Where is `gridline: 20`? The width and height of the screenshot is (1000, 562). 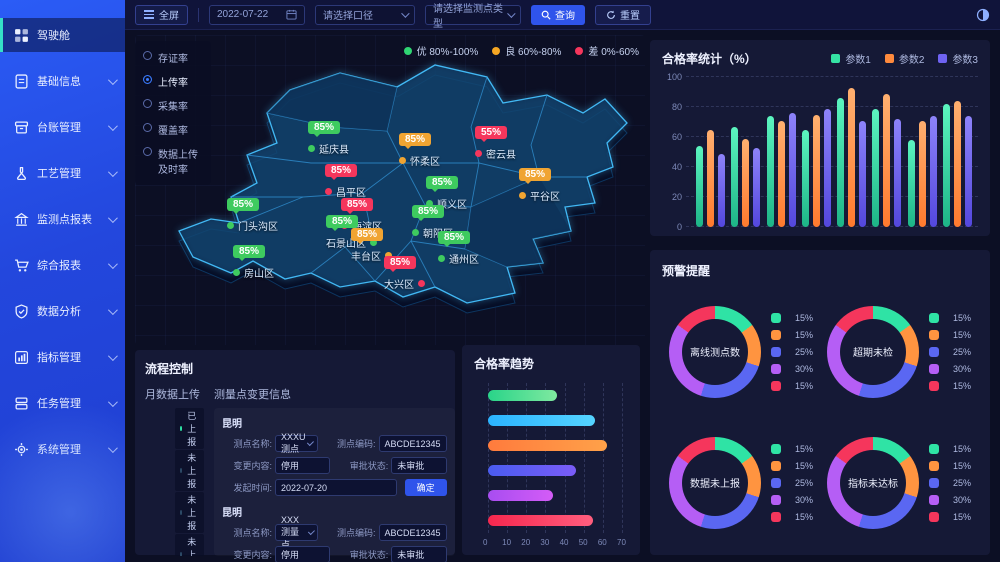
gridline: 20 is located at coordinates (525, 465).